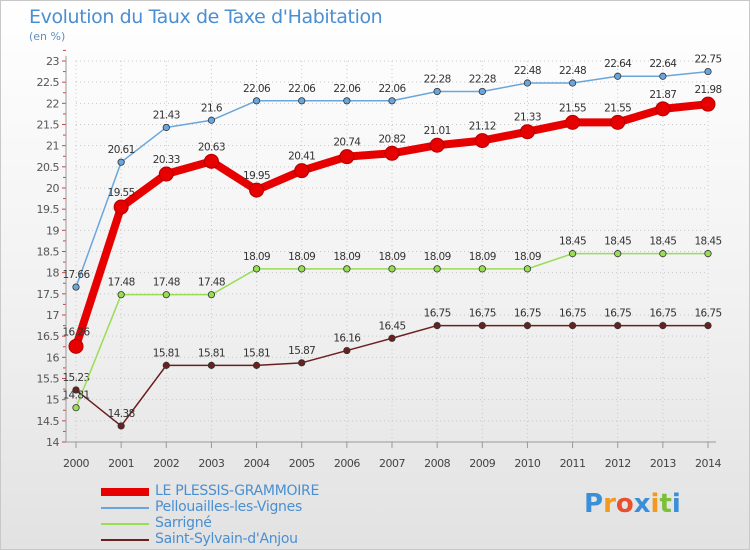 The height and width of the screenshot is (550, 750). What do you see at coordinates (437, 131) in the screenshot?
I see `data-label-0: 21.01` at bounding box center [437, 131].